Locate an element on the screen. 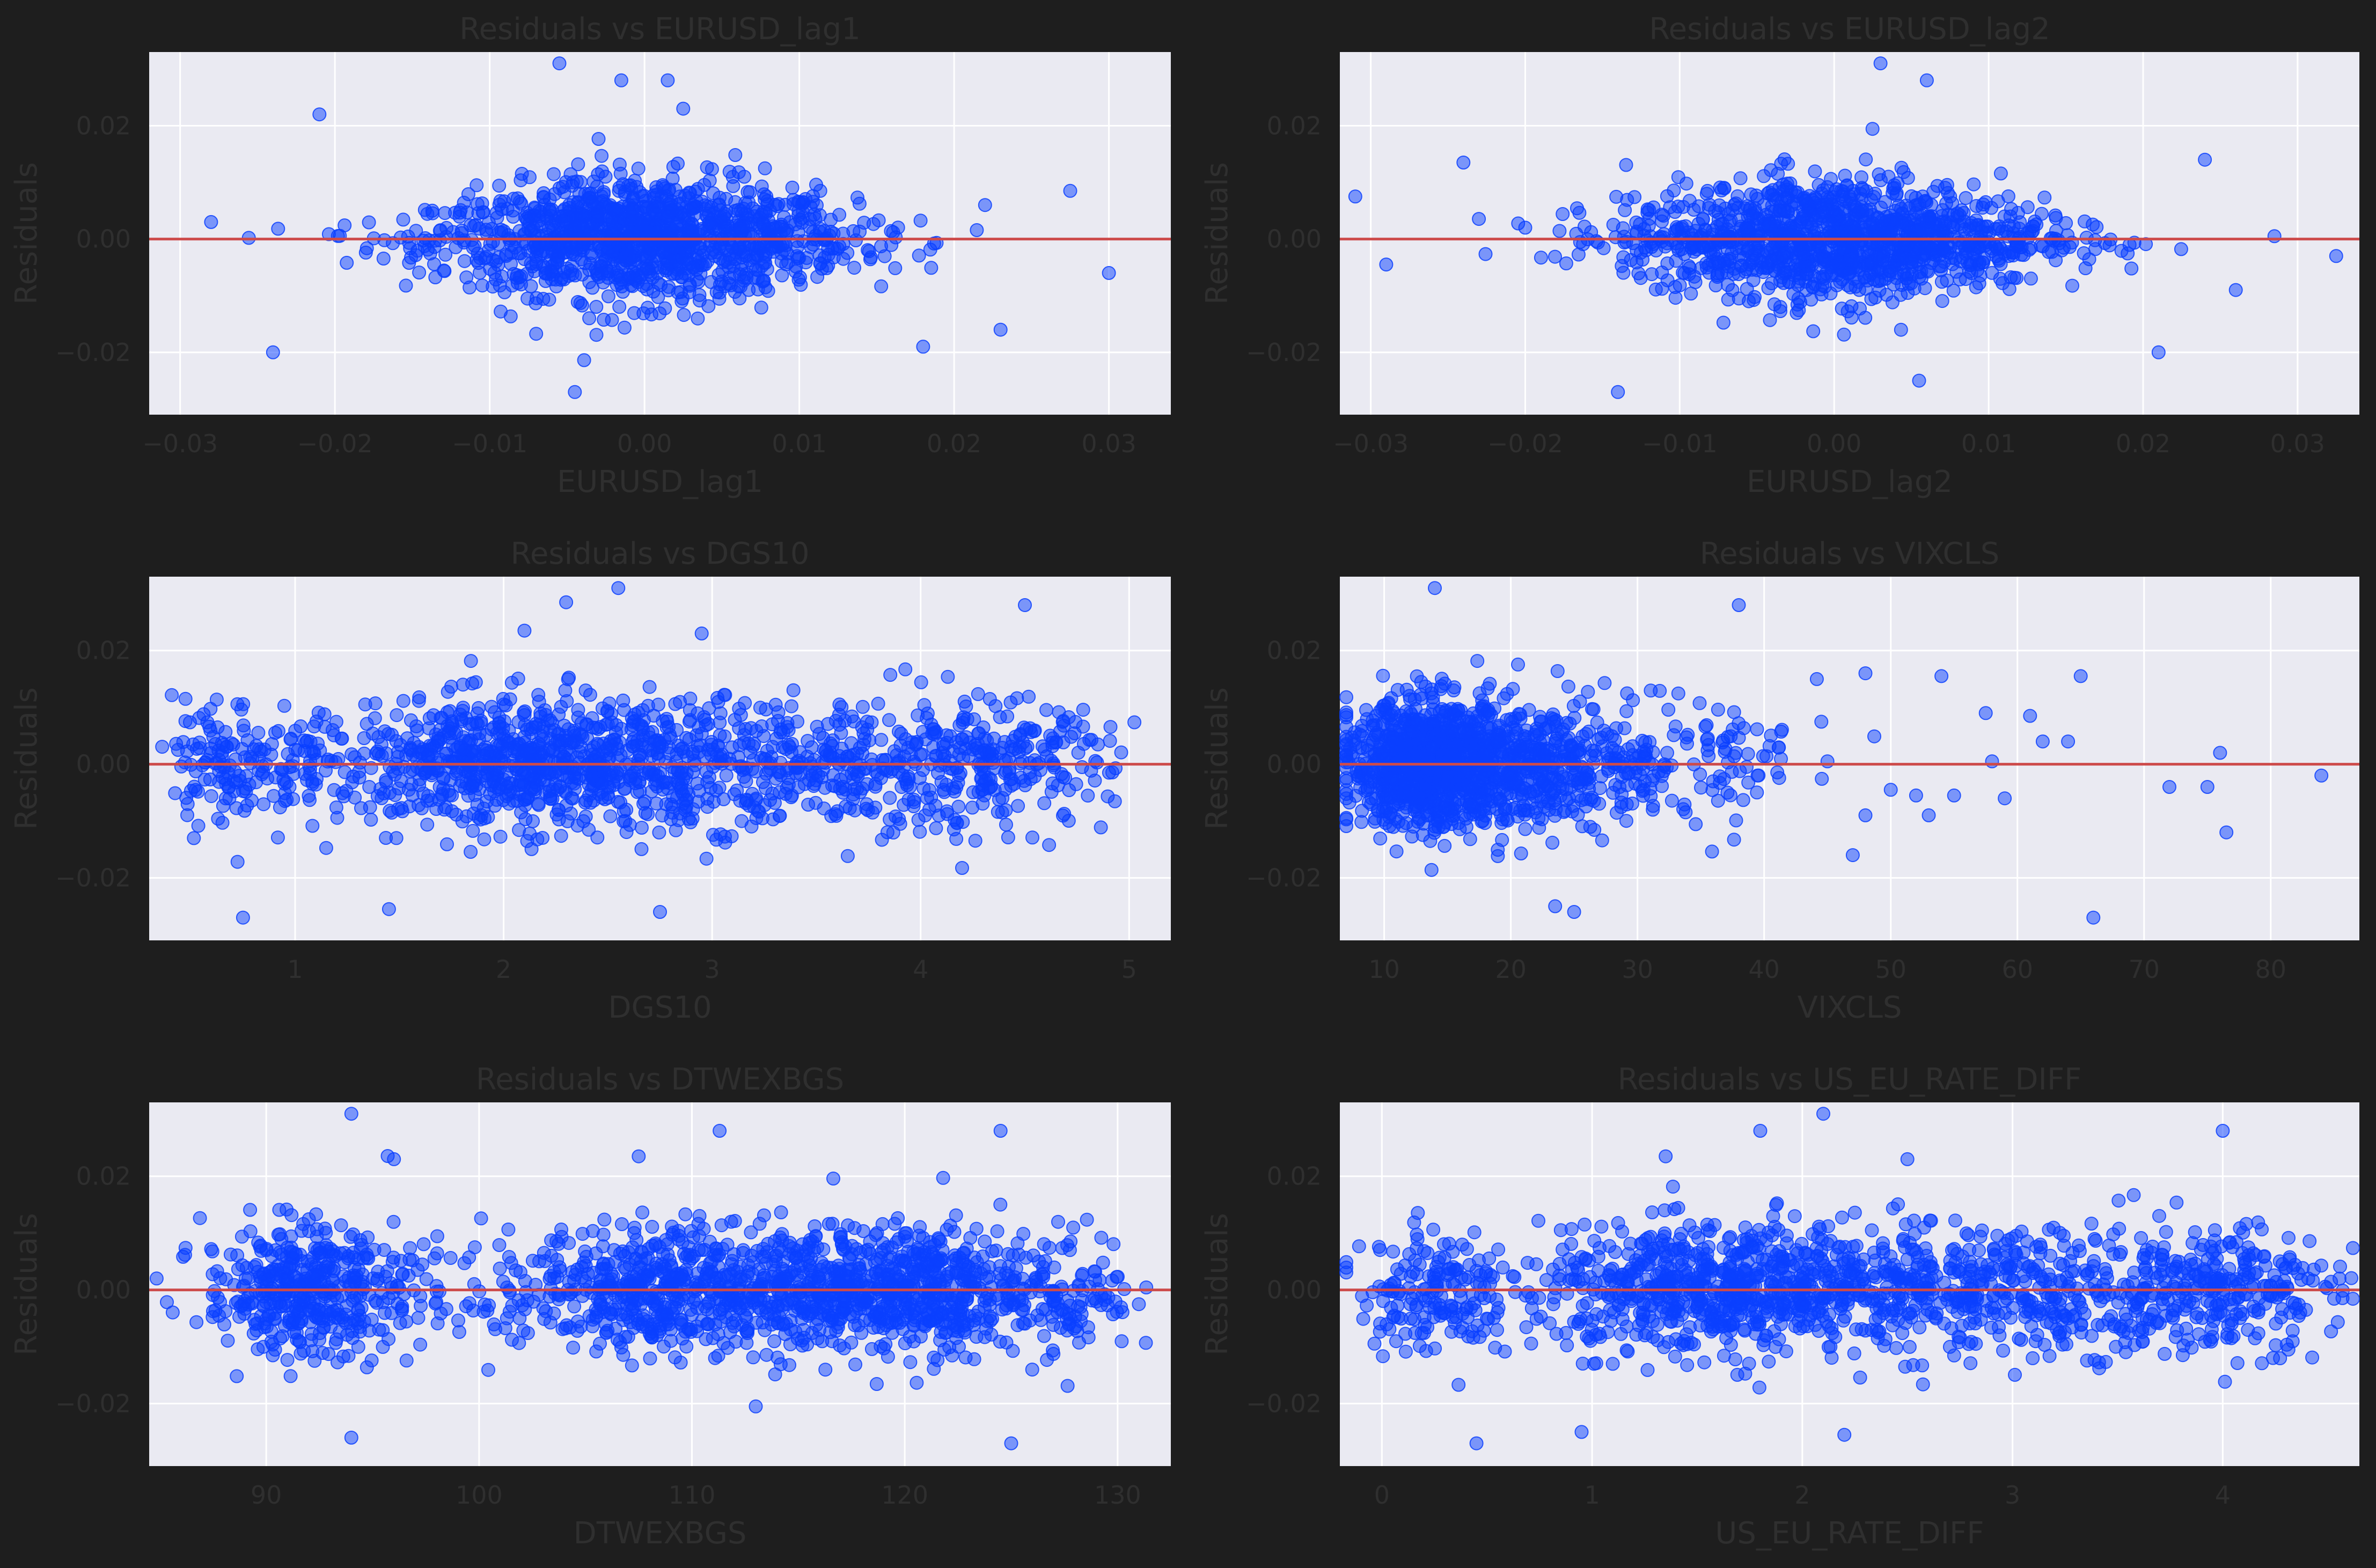 The width and height of the screenshot is (2376, 1568). y-tick-label: 0.02 is located at coordinates (103, 126).